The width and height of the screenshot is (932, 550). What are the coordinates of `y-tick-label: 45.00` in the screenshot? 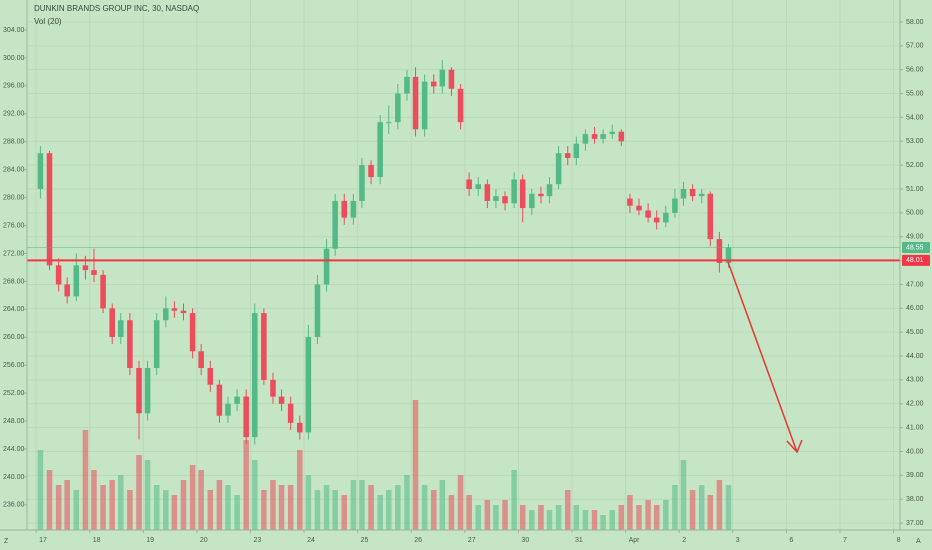 It's located at (915, 332).